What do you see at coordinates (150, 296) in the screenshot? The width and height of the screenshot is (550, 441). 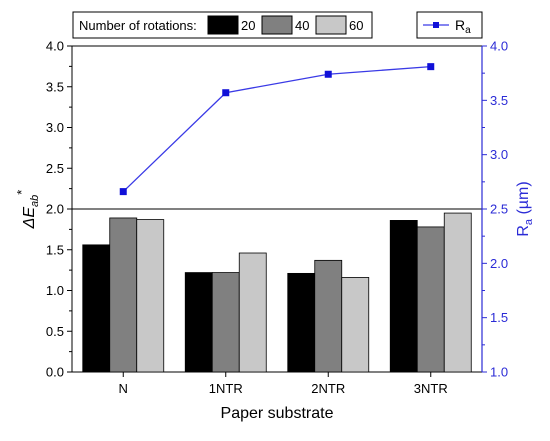 I see `bar-60-N` at bounding box center [150, 296].